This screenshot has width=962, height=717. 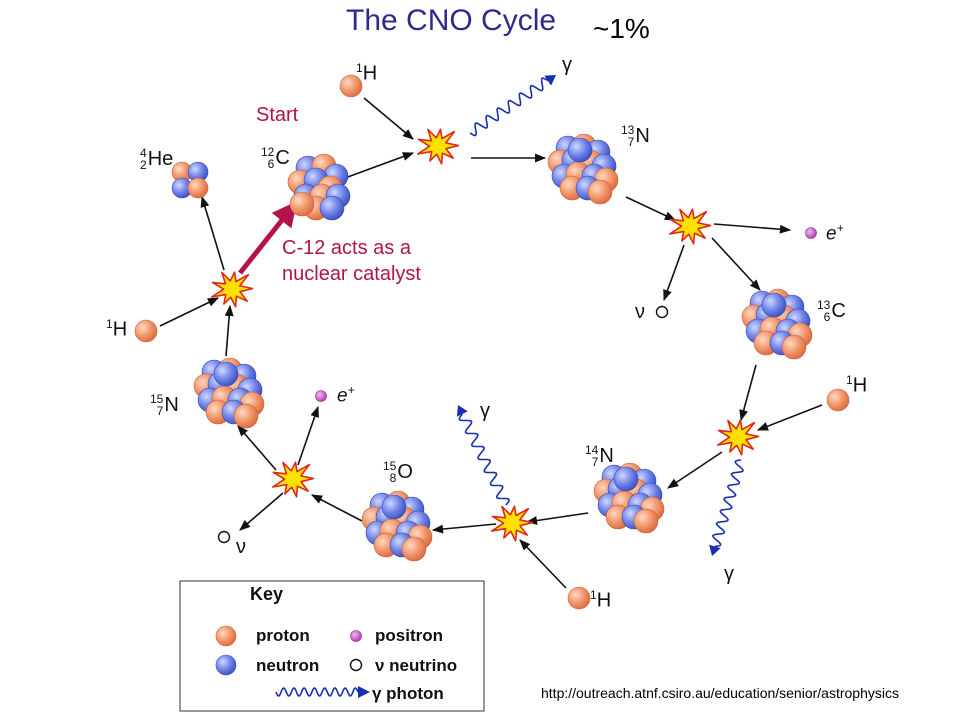 I want to click on key-positron-icon, so click(x=356, y=636).